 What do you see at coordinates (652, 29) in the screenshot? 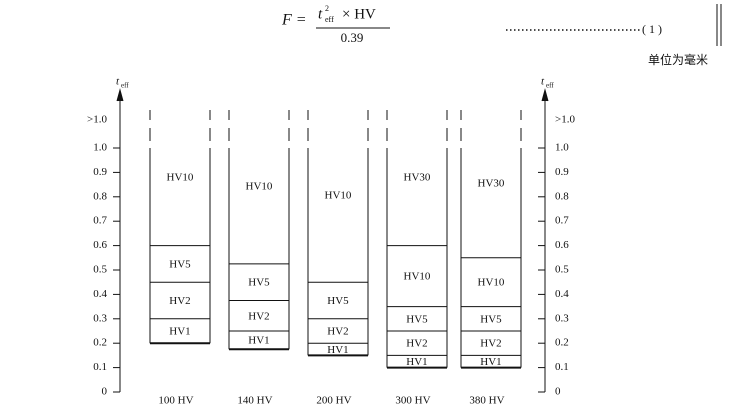
I see `equation-number: ( 1 )` at bounding box center [652, 29].